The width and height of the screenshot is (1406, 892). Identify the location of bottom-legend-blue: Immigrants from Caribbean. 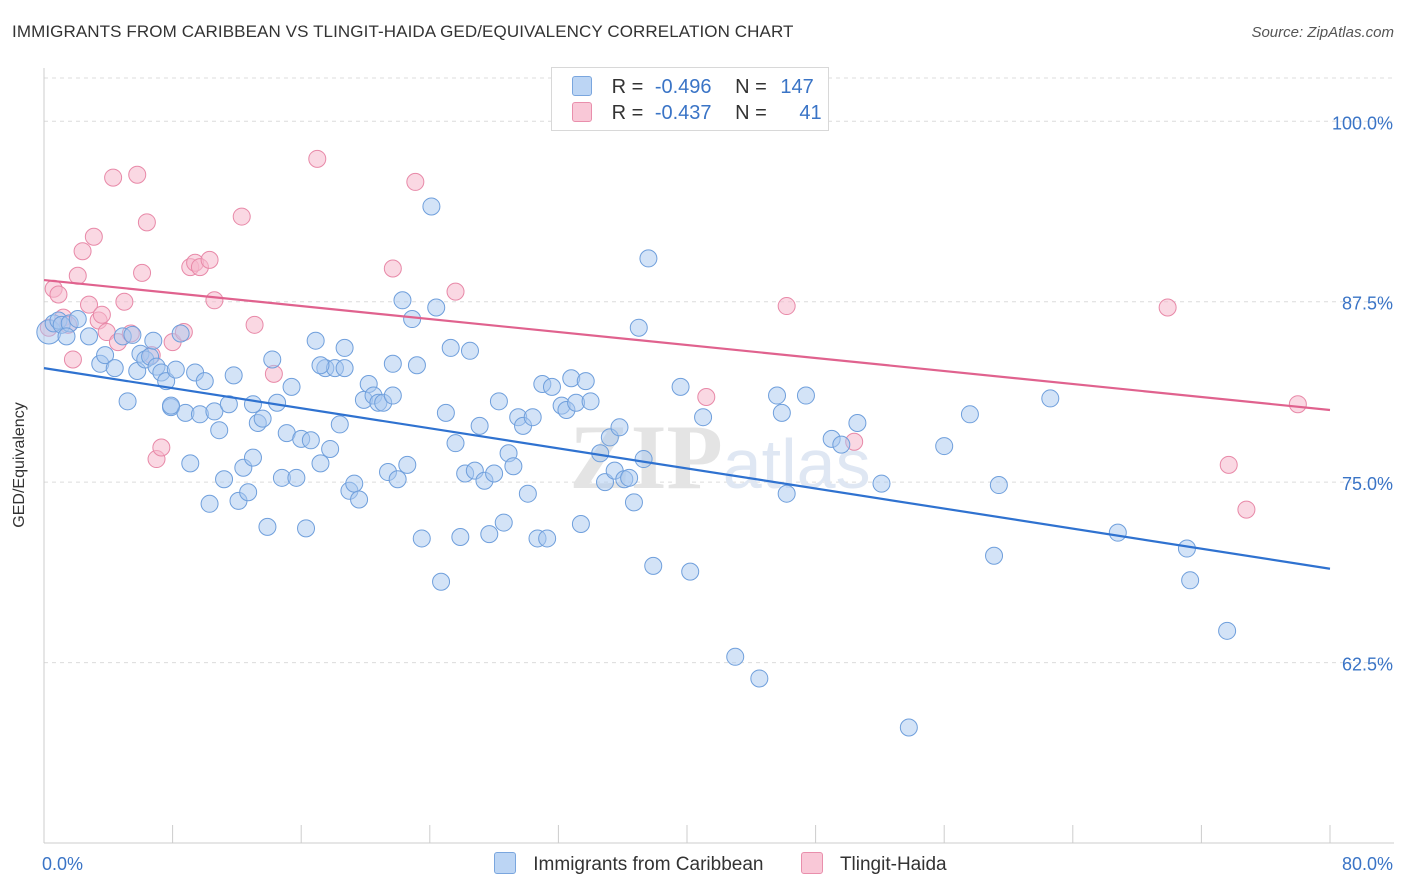
(628, 864).